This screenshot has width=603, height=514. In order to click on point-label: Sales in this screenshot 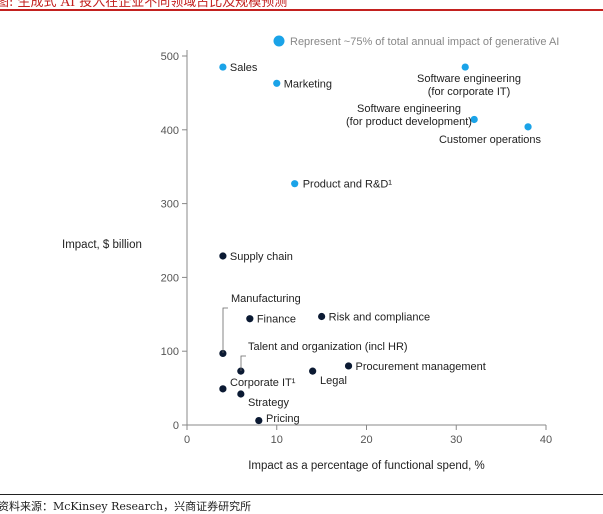, I will do `click(244, 68)`.